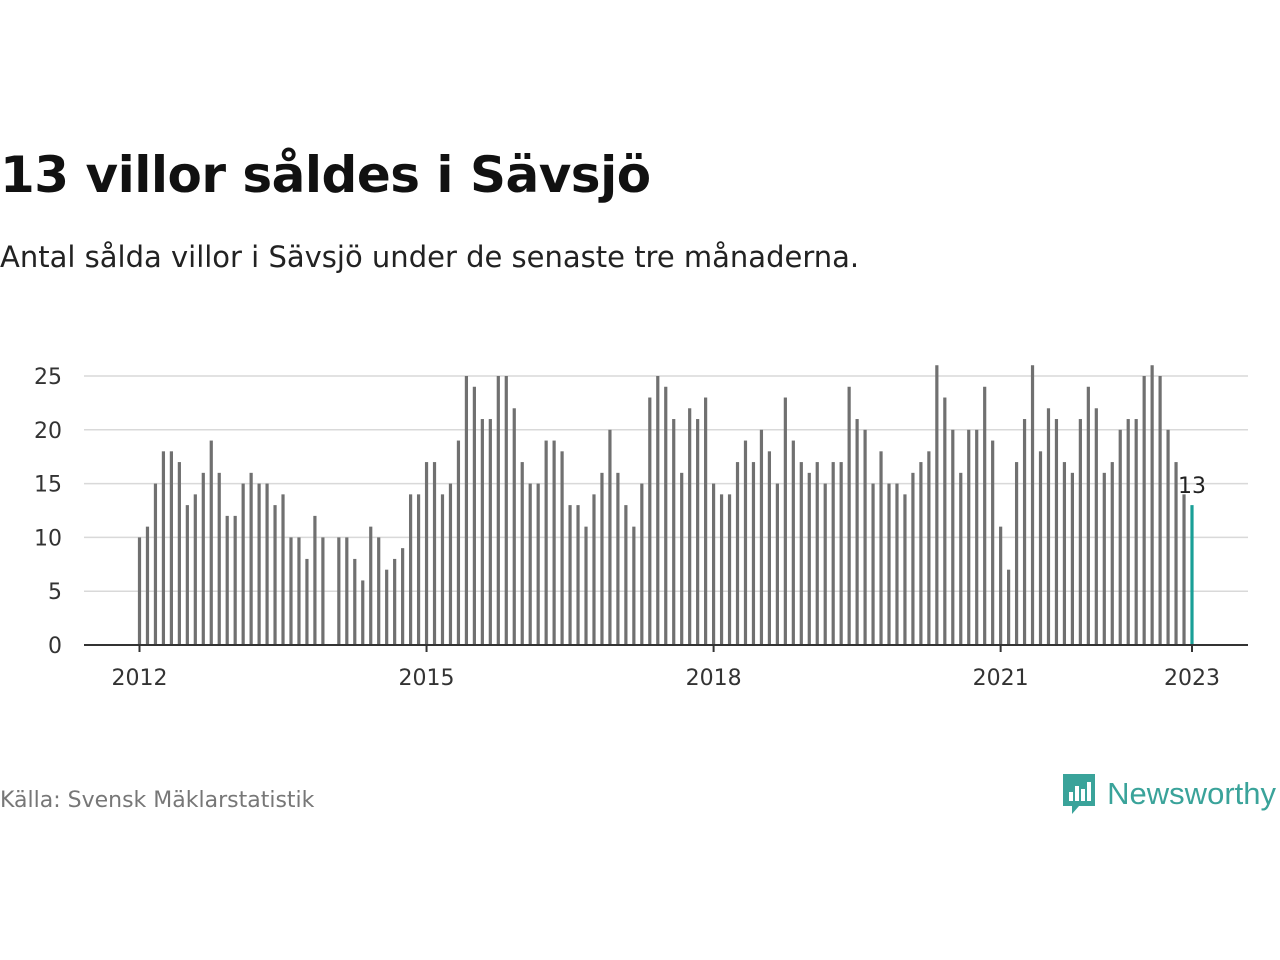  What do you see at coordinates (1192, 678) in the screenshot?
I see `x-tick-label: 2023` at bounding box center [1192, 678].